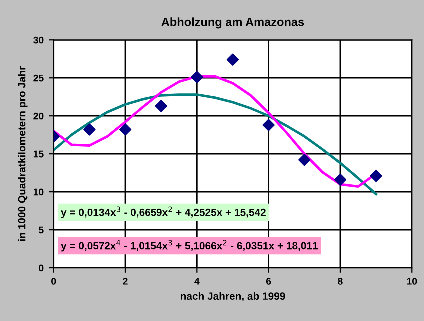  What do you see at coordinates (269, 281) in the screenshot?
I see `x-tick-label: 6` at bounding box center [269, 281].